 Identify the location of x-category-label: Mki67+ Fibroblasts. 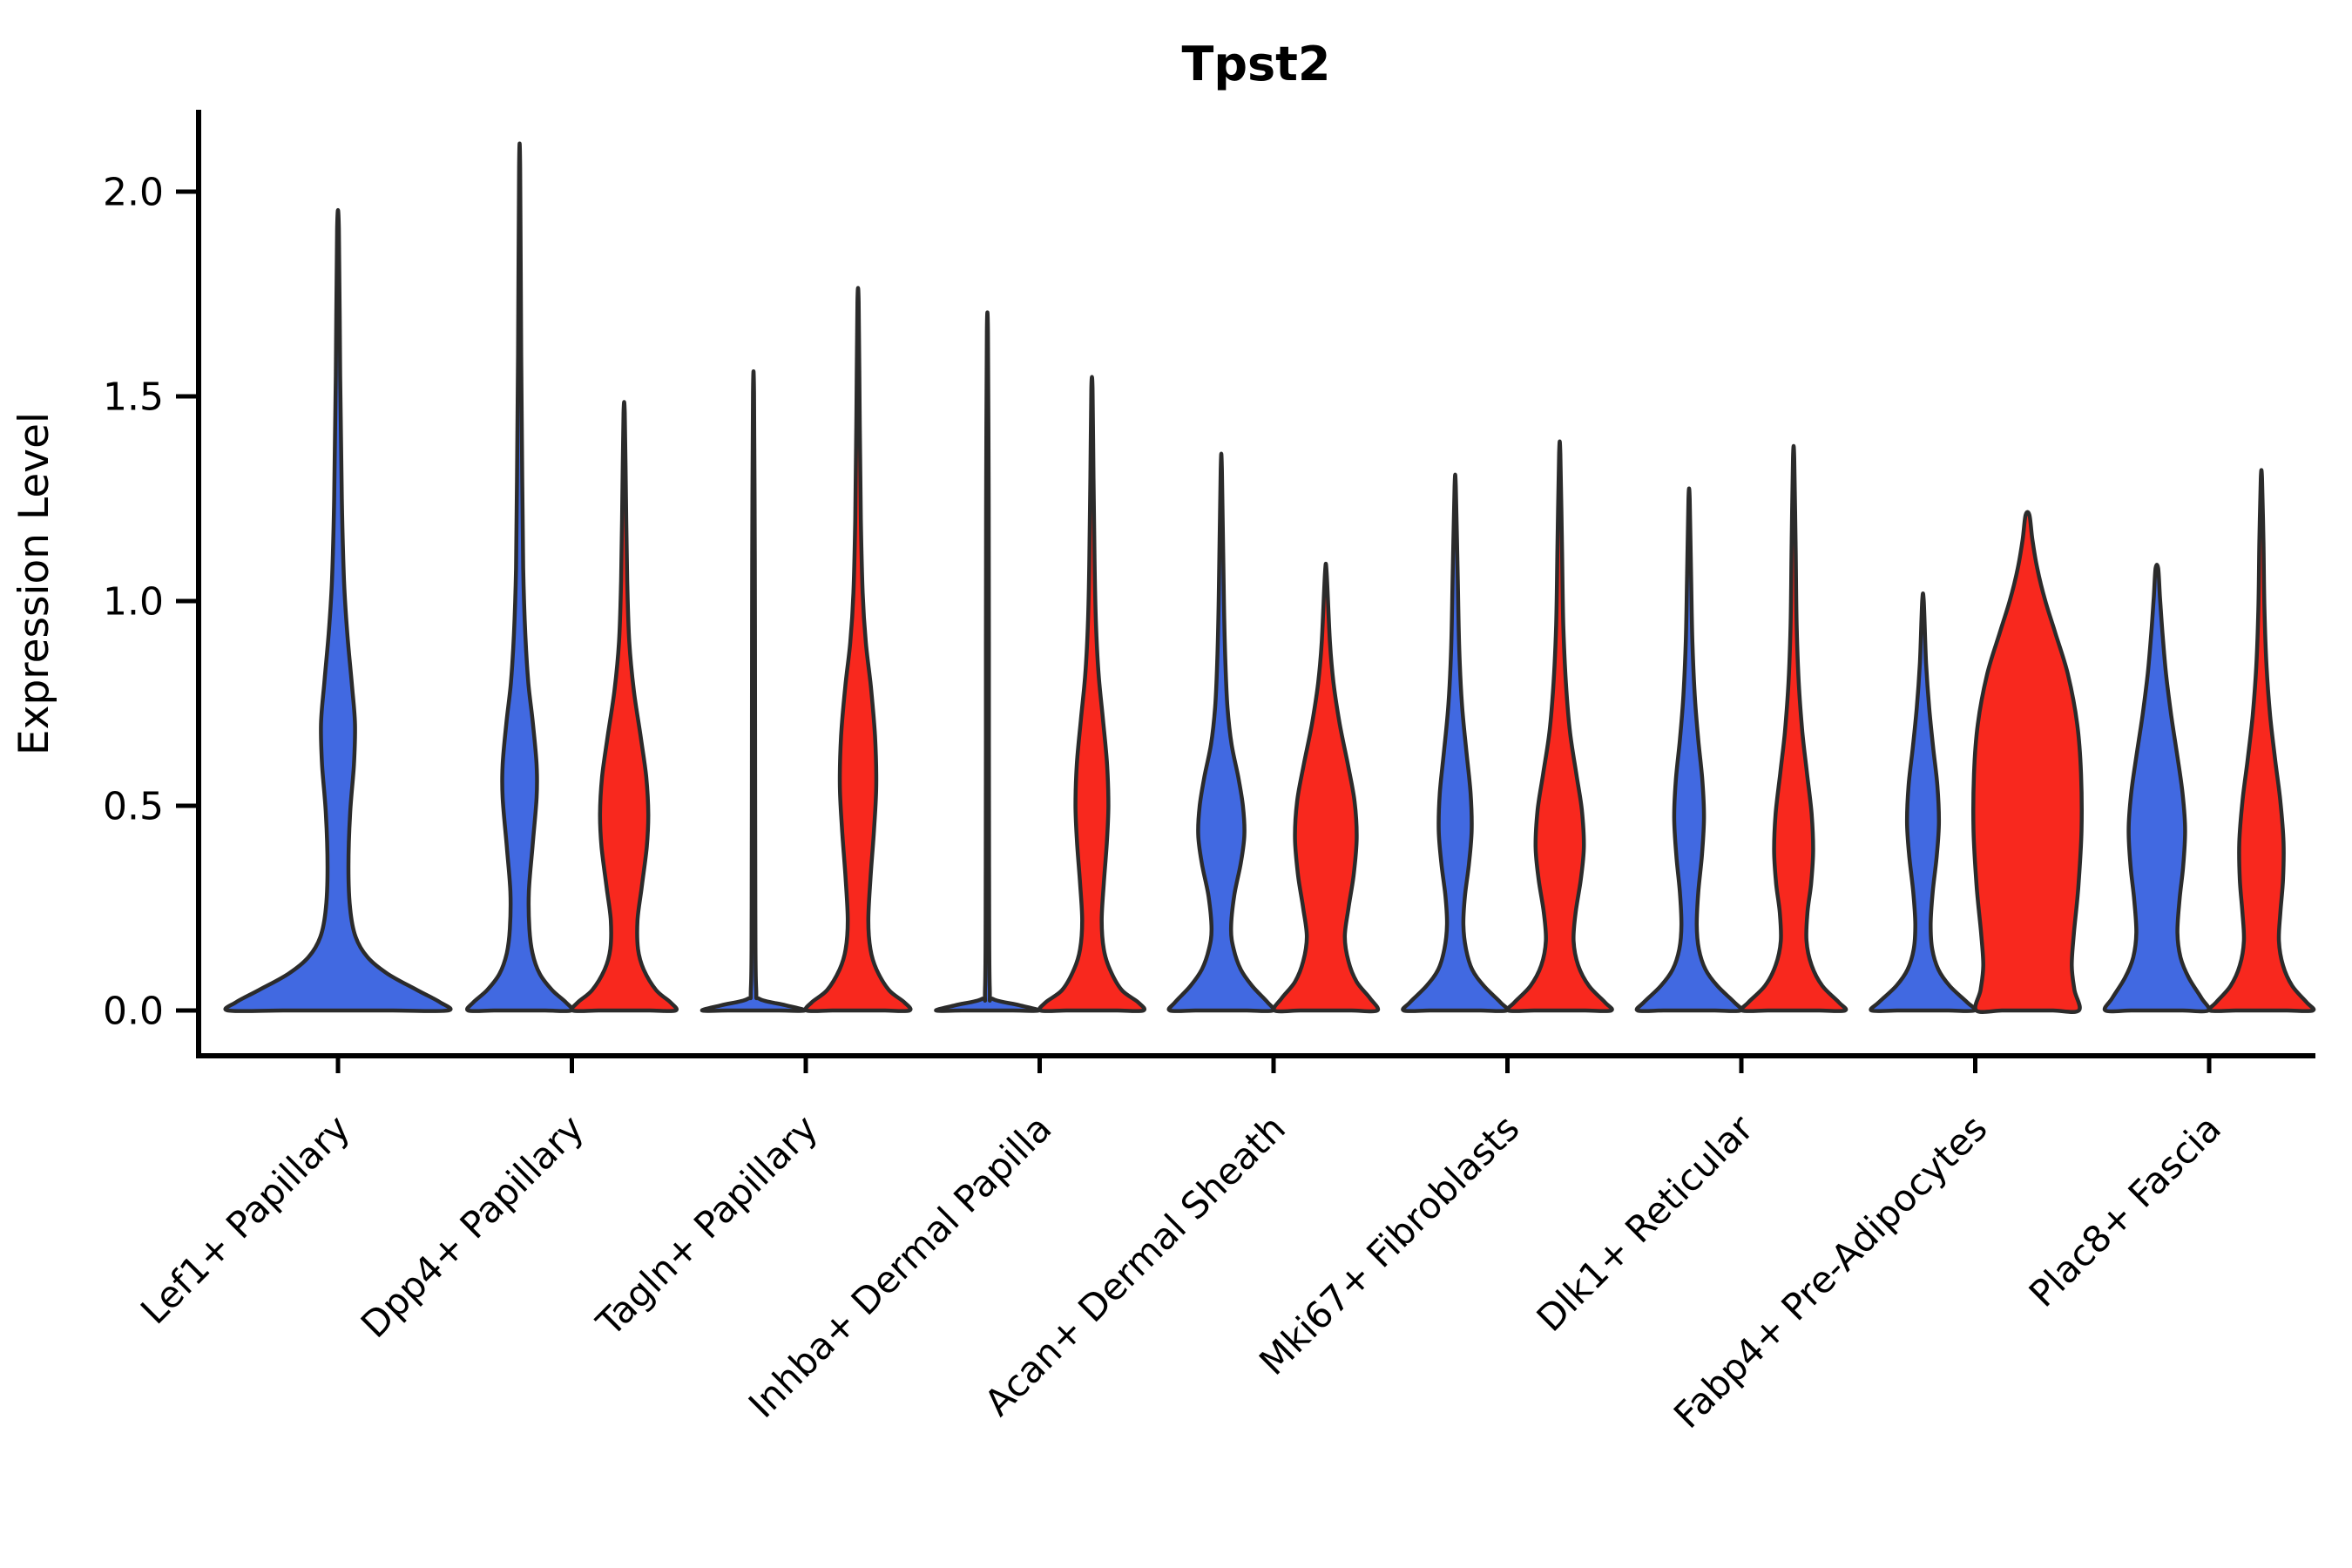
(1389, 1244).